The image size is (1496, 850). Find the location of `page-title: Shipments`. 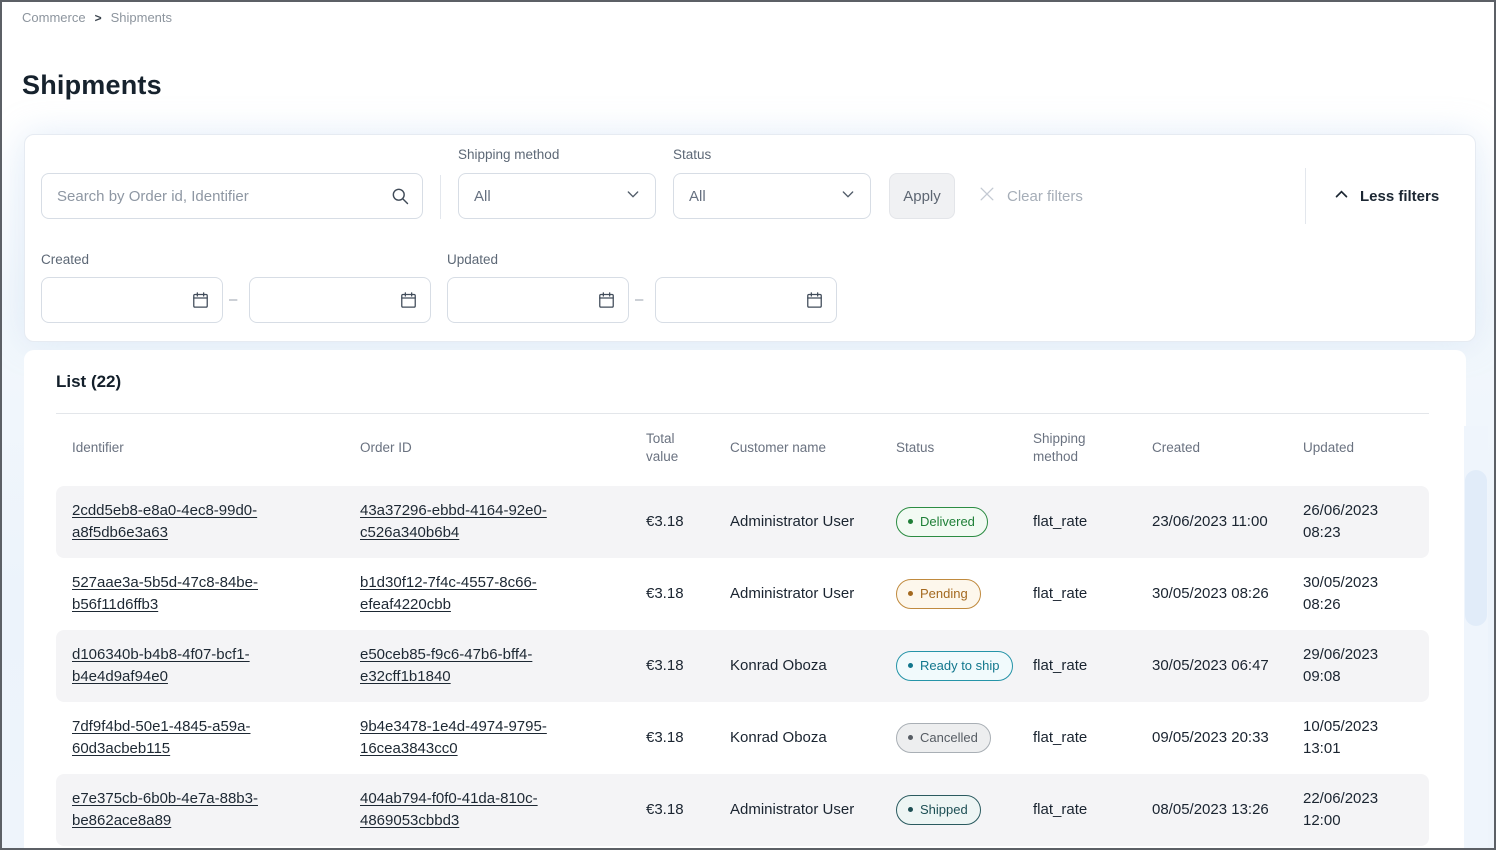

page-title: Shipments is located at coordinates (92, 85).